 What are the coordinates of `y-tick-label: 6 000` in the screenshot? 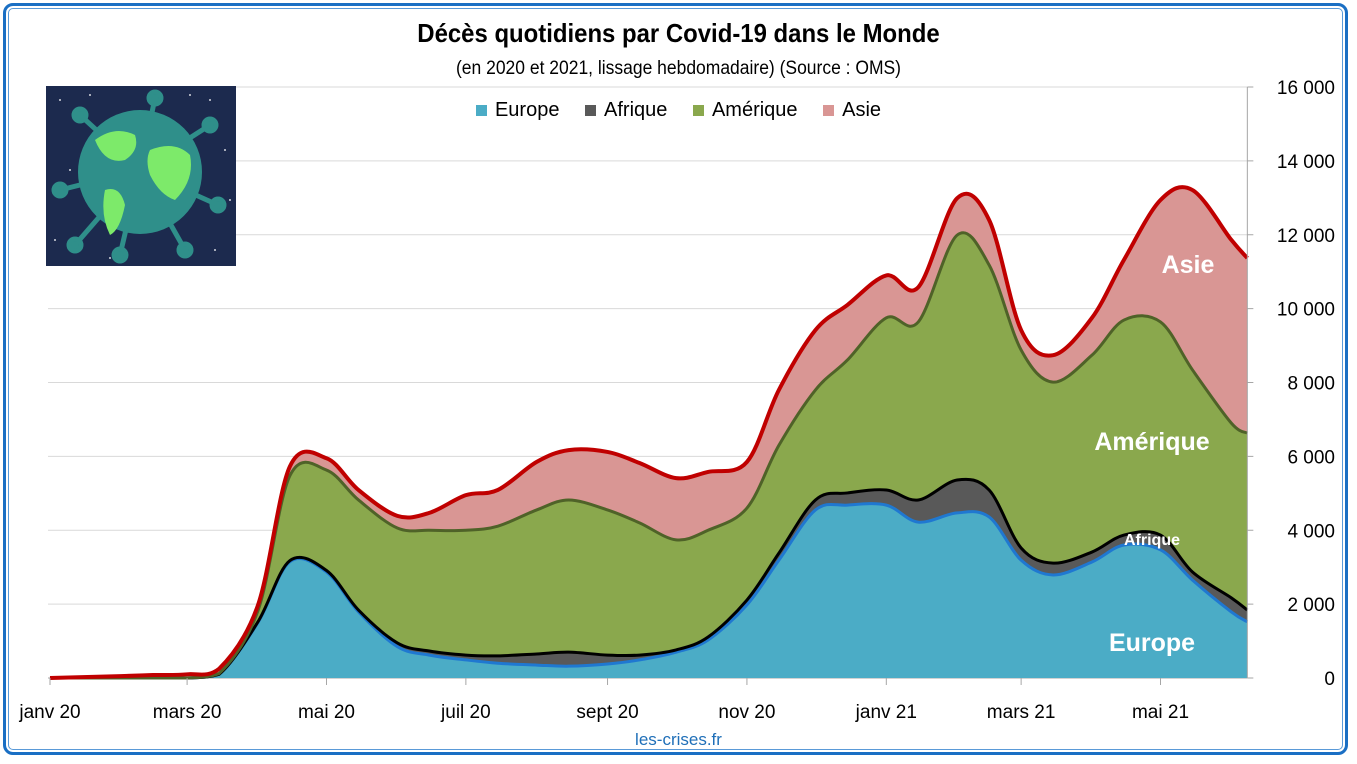 It's located at (1311, 457).